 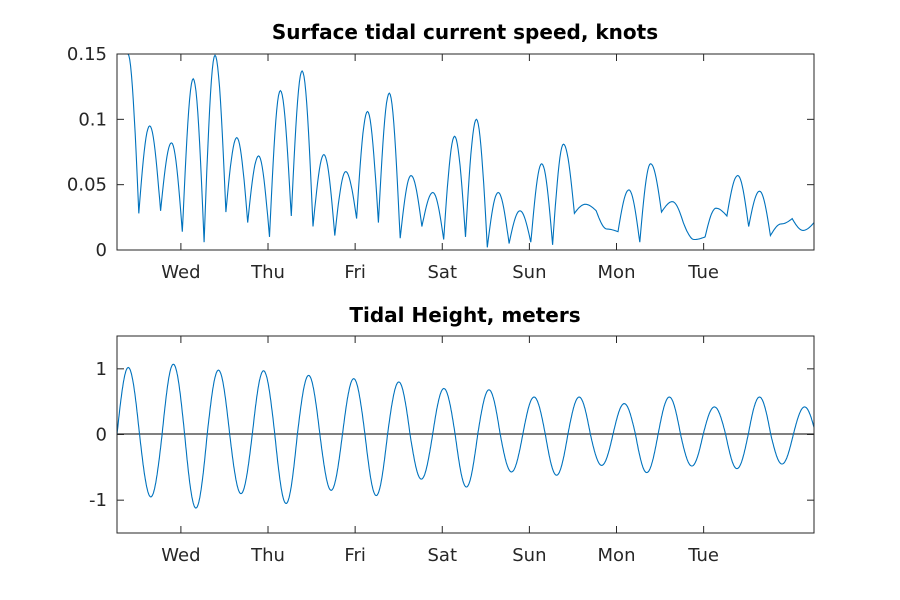 I want to click on tidal-height-title: Tidal Height, meters, so click(x=464, y=315).